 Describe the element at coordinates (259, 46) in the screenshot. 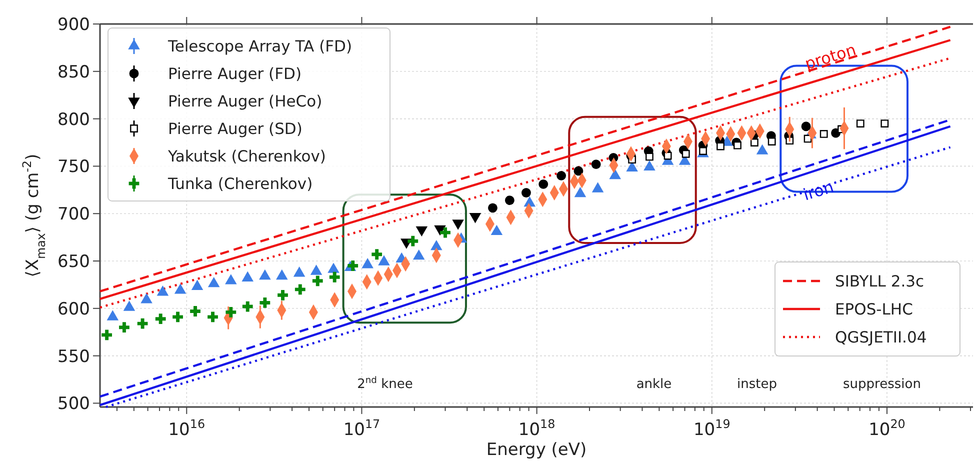

I see `legend-label: Telescope Array TA (FD)` at that location.